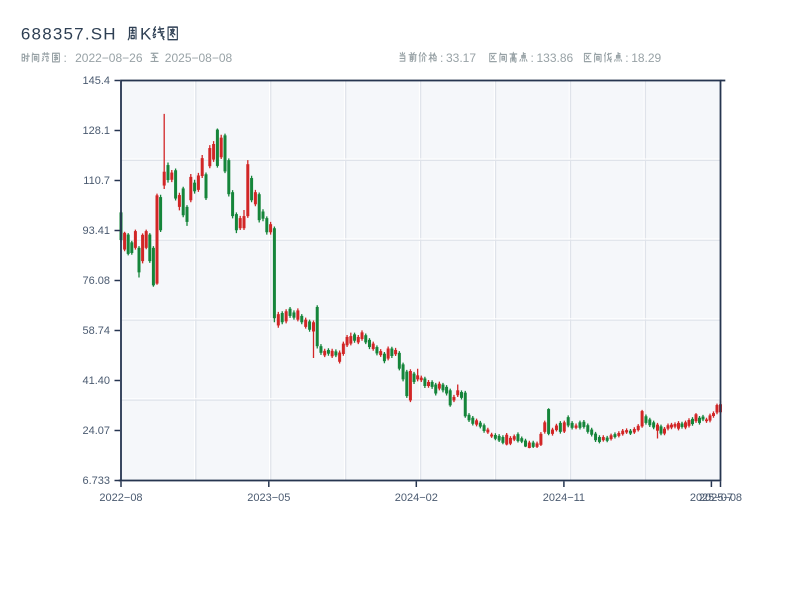 The width and height of the screenshot is (800, 600). I want to click on svg-text: 93.41, so click(96, 231).